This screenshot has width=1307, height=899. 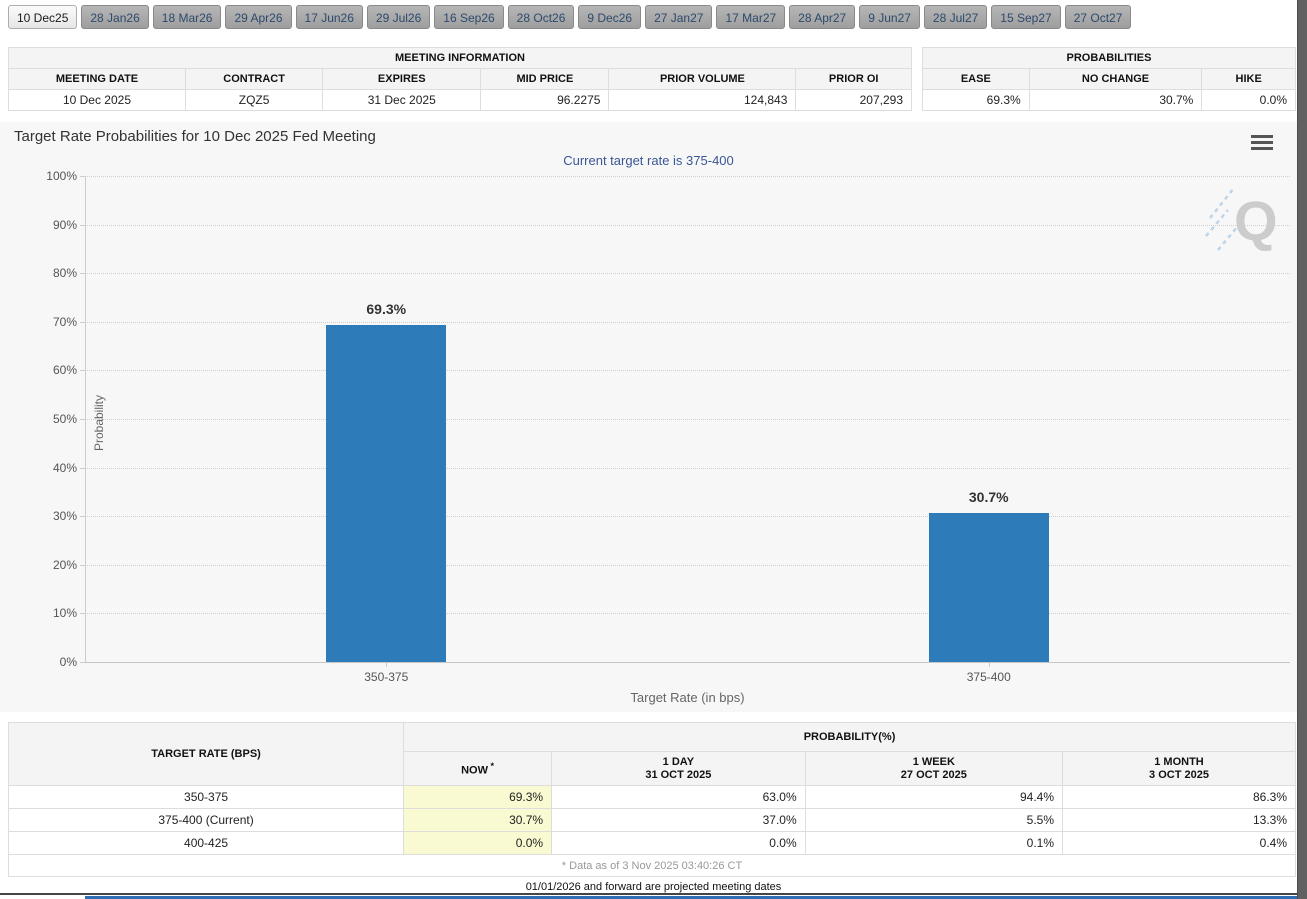 What do you see at coordinates (653, 894) in the screenshot?
I see `bottom-divider` at bounding box center [653, 894].